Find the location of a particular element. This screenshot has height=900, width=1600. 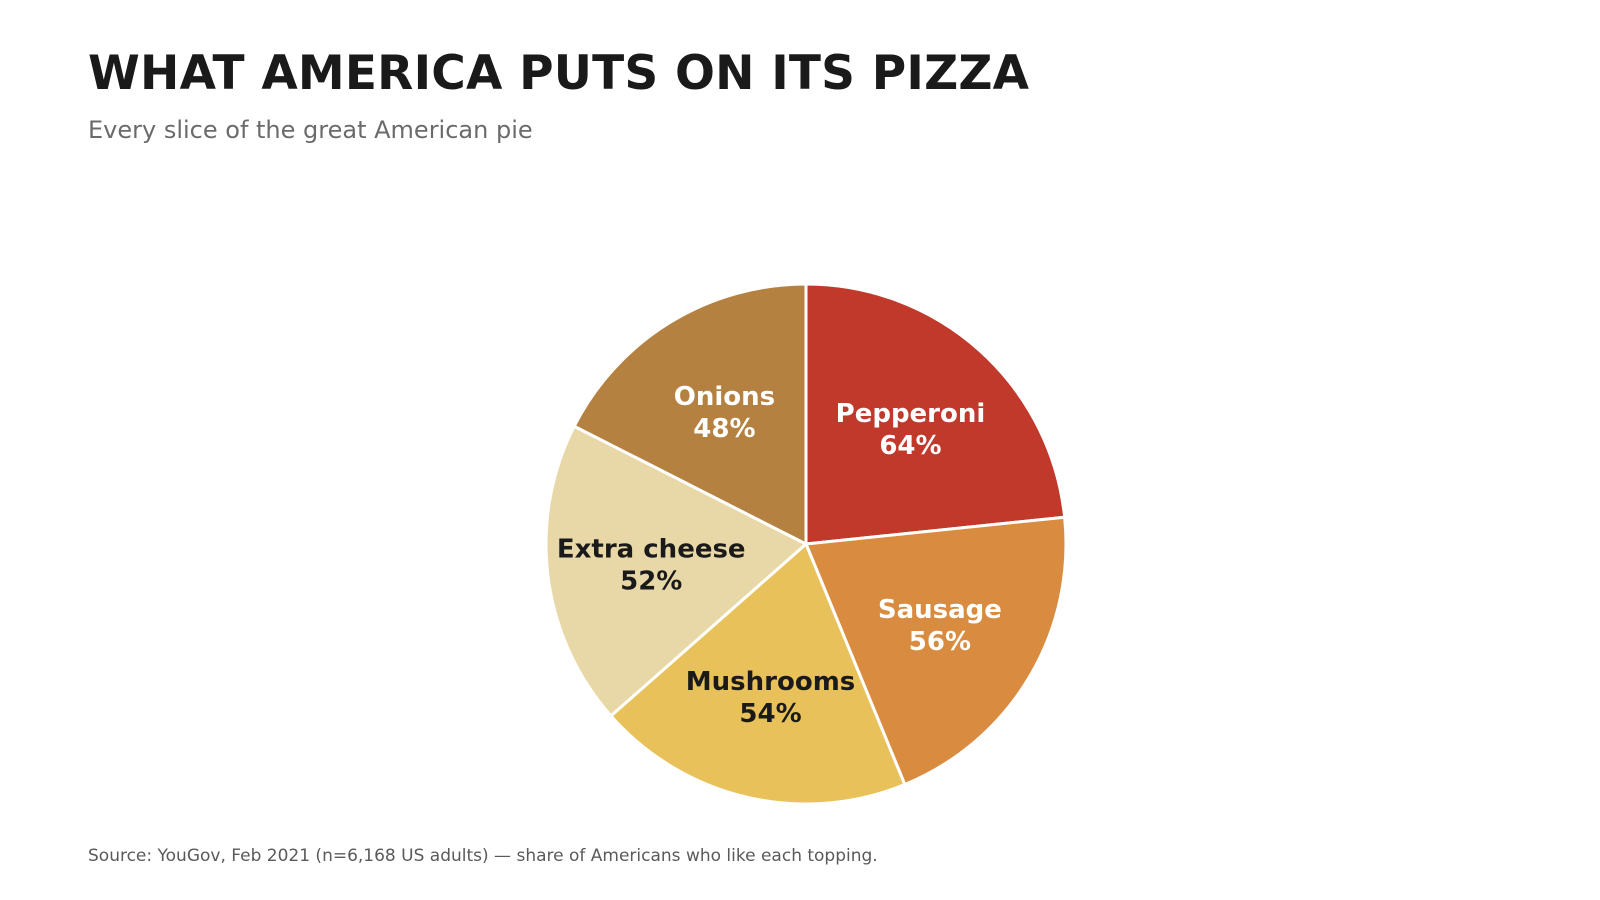

pie-slice-sausage is located at coordinates (936, 650).